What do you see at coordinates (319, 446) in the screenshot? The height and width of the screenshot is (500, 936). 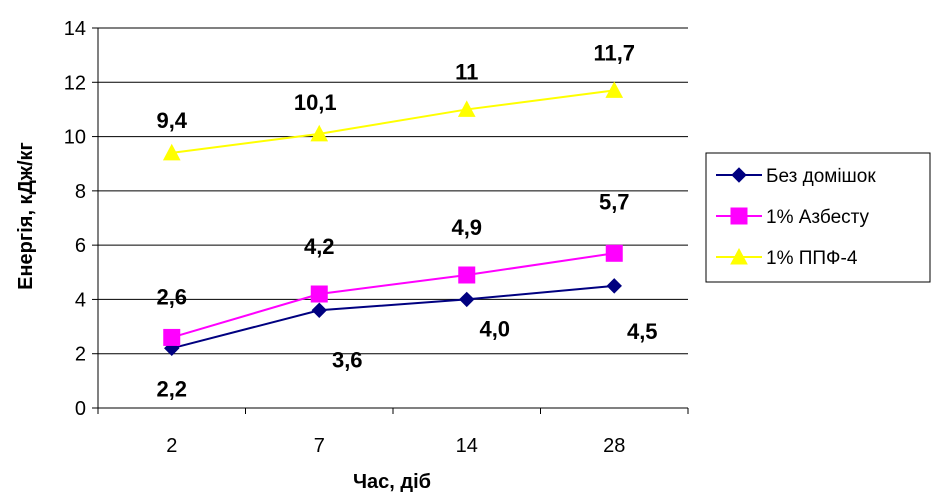 I see `x-tick-label: 7` at bounding box center [319, 446].